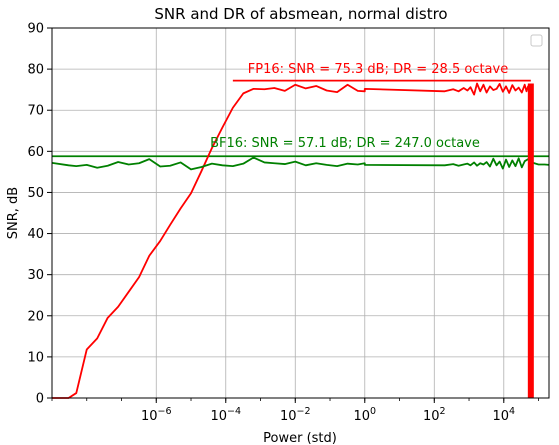 Image resolution: width=559 pixels, height=445 pixels. Describe the element at coordinates (156, 415) in the screenshot. I see `x-tick-label: 10⁻⁶` at that location.